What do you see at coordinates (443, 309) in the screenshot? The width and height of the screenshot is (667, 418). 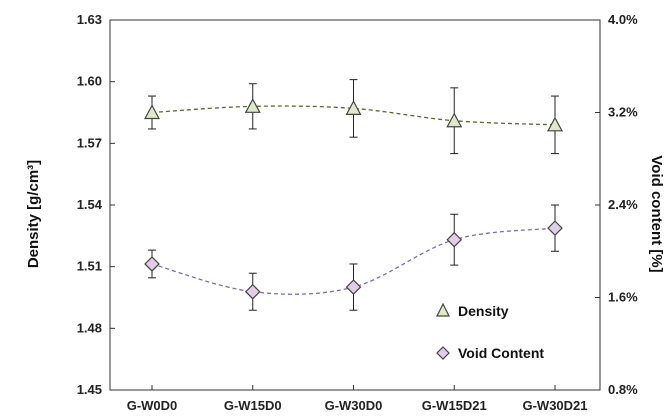 I see `legend-triangle-marker` at bounding box center [443, 309].